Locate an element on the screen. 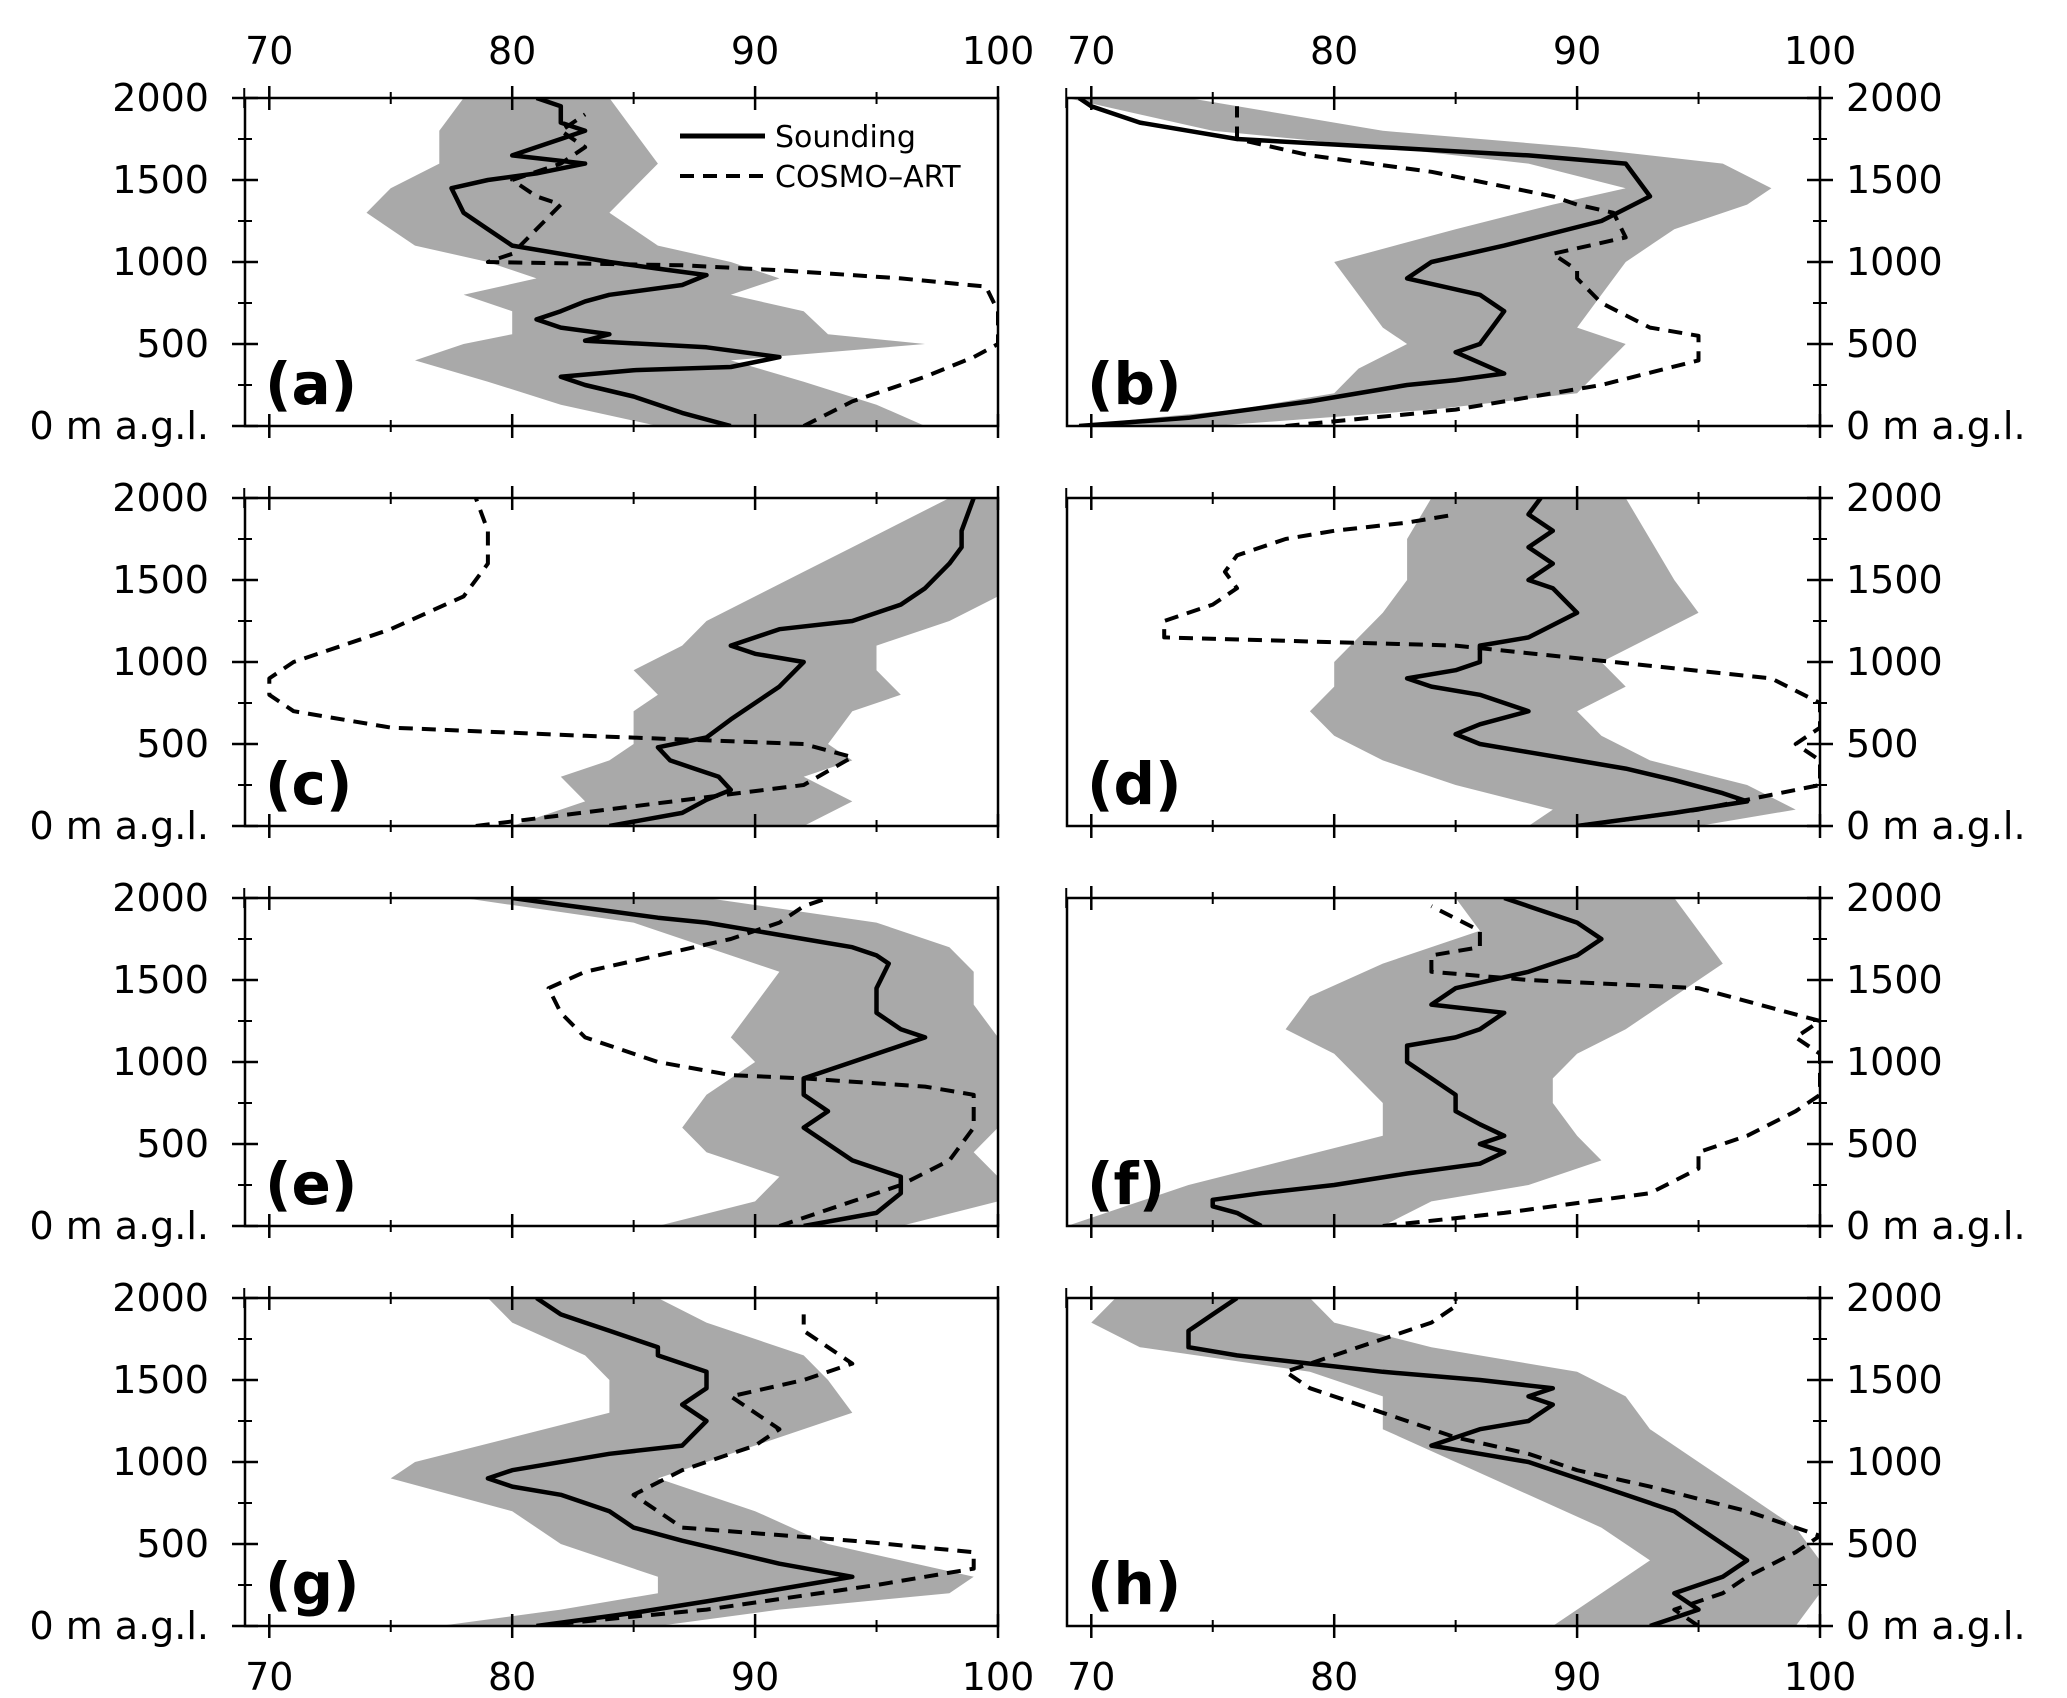  panel-f: 0 m a.g.l. 500 1000 1500 2000 (f) is located at coordinates (1545, 1062).